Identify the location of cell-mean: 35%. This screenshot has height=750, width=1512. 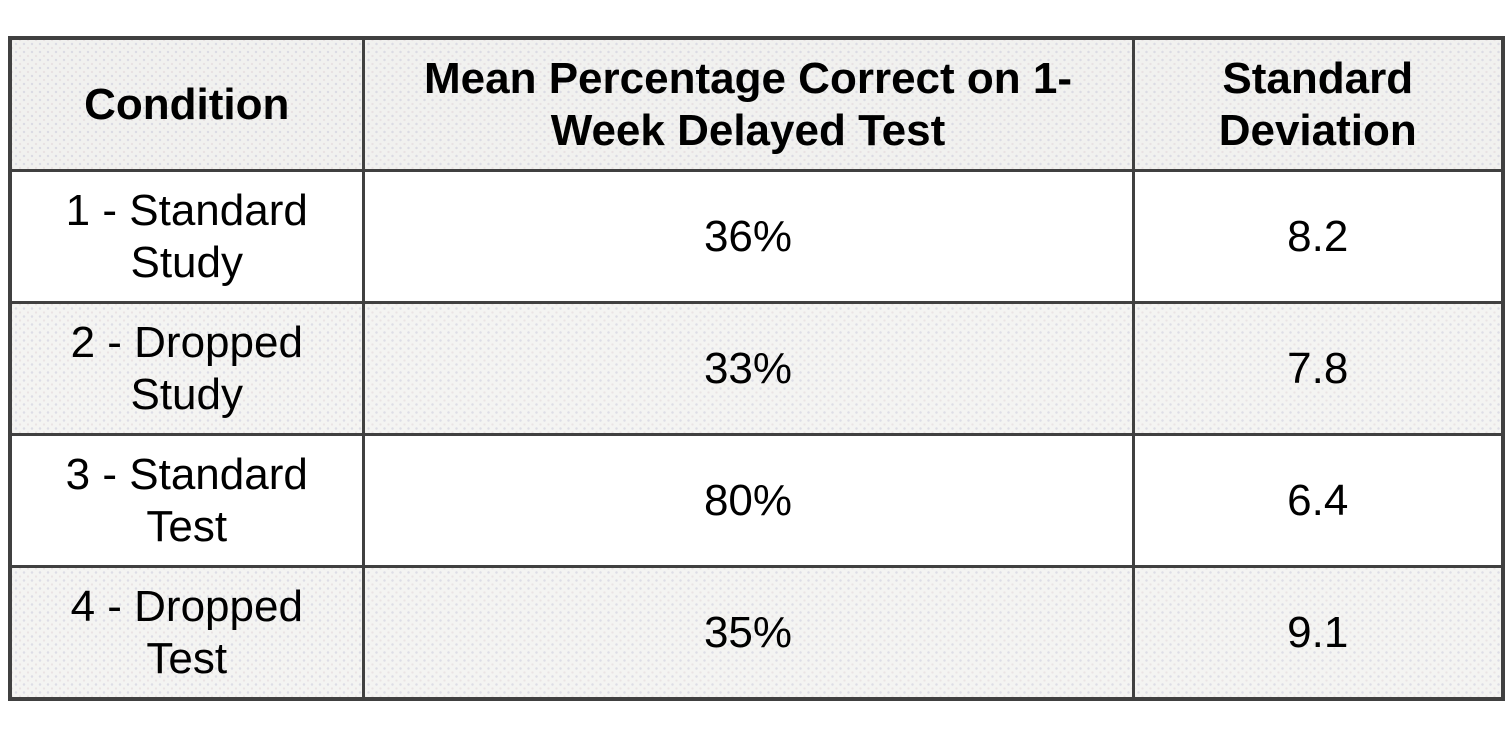
(748, 633).